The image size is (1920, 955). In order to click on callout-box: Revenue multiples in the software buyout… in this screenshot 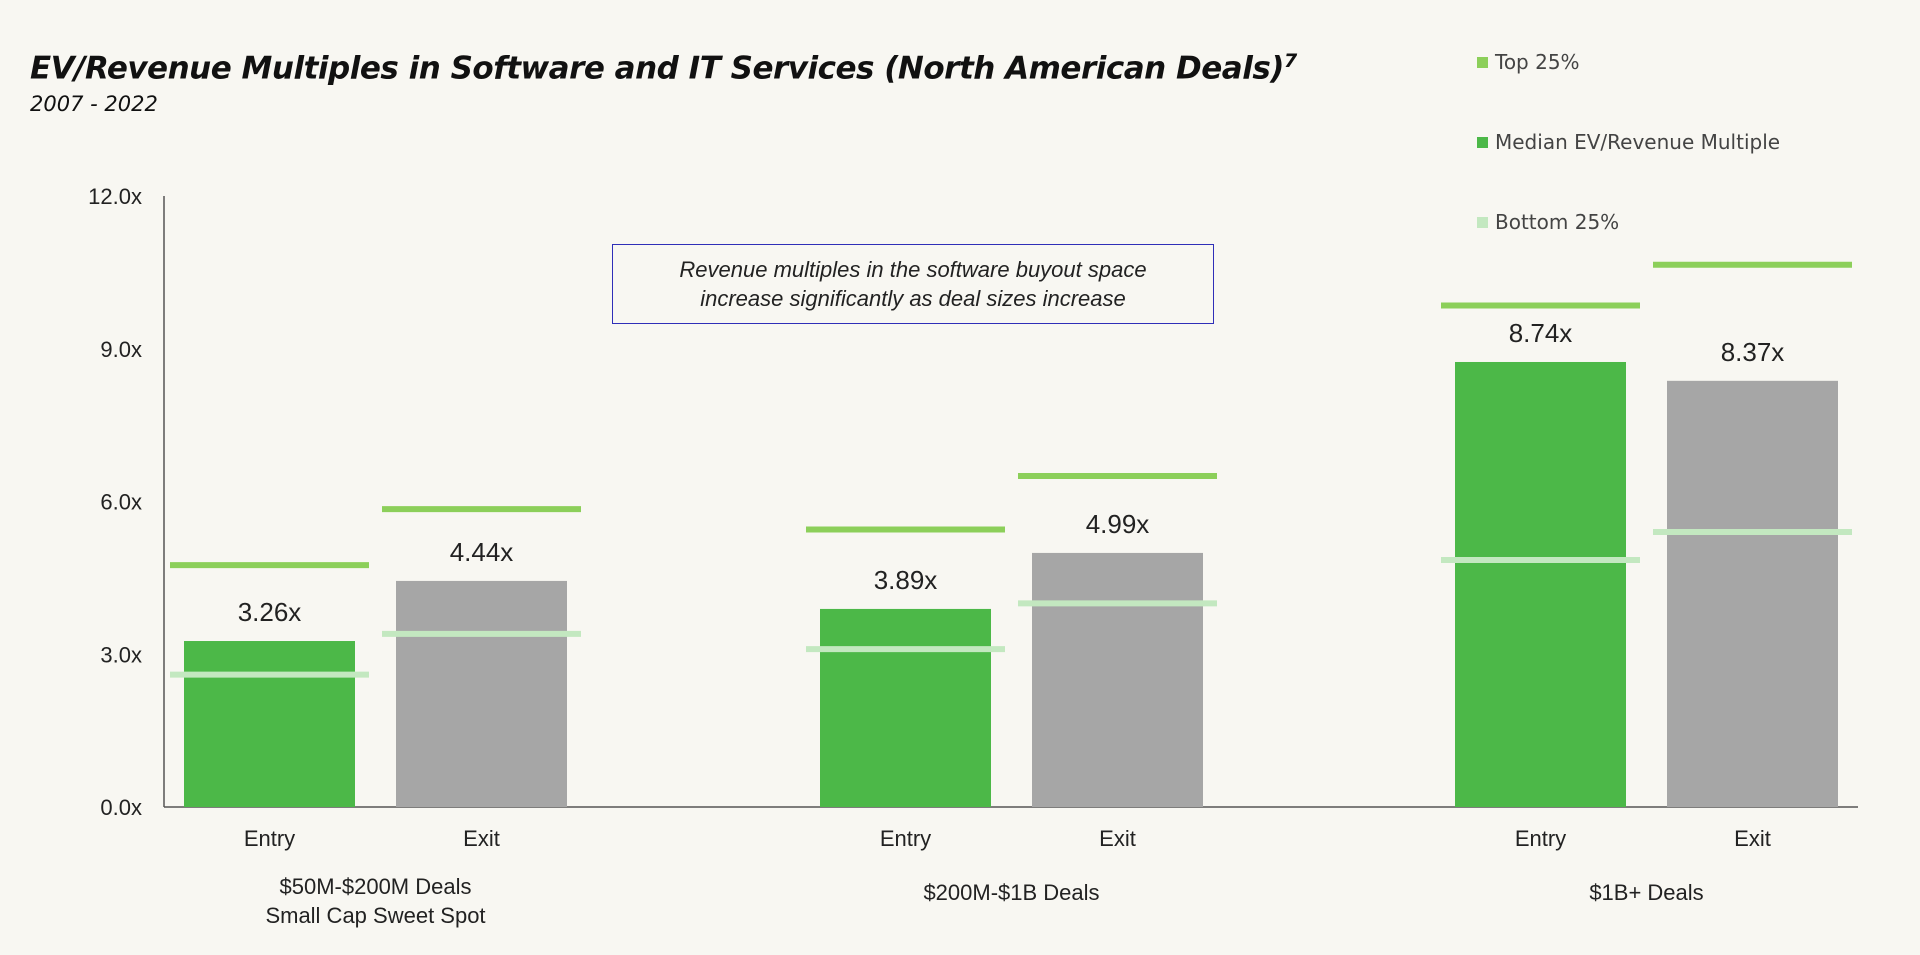, I will do `click(913, 284)`.